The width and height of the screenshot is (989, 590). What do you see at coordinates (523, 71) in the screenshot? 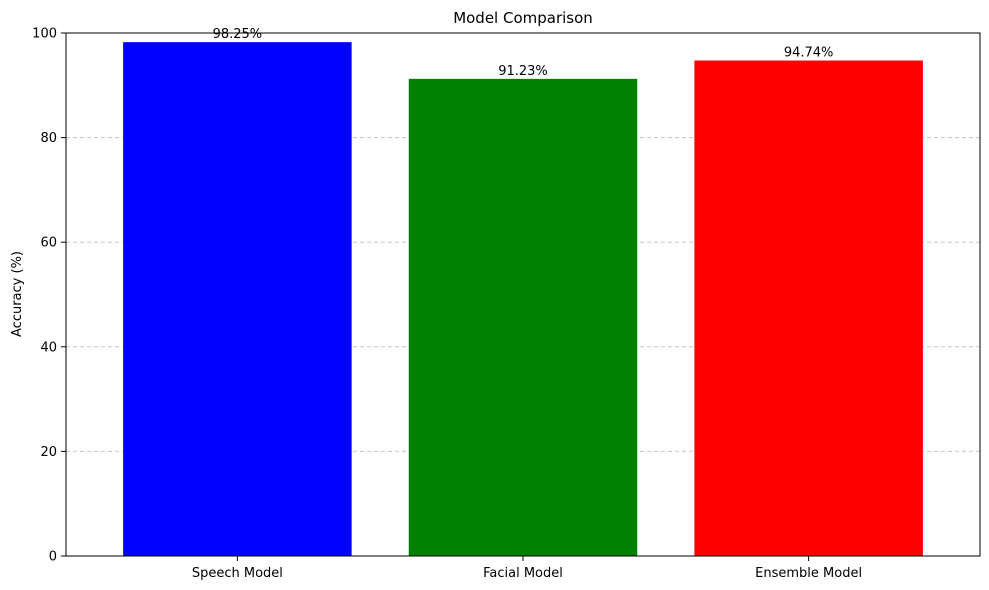
I see `data-label: 91.23%` at bounding box center [523, 71].